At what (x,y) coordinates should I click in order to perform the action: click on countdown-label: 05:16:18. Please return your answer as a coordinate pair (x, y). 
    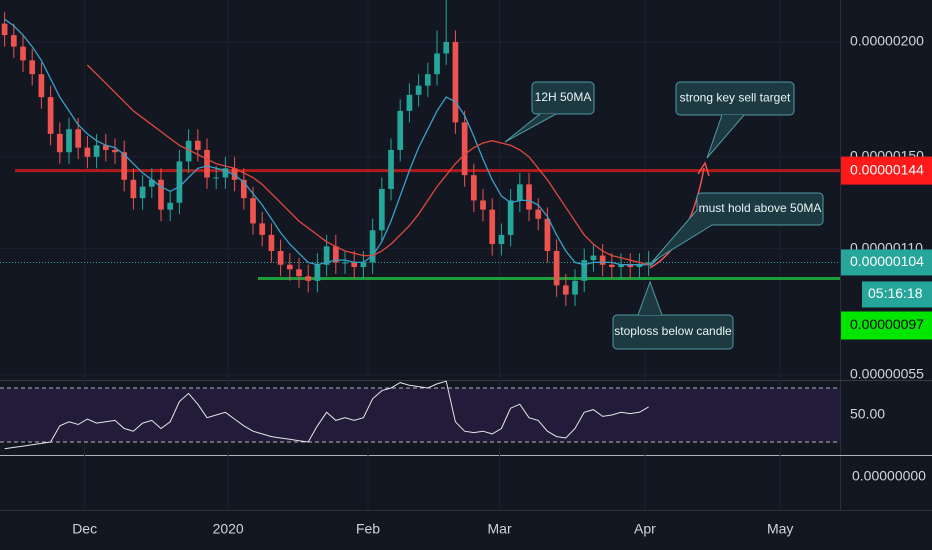
    Looking at the image, I should click on (895, 293).